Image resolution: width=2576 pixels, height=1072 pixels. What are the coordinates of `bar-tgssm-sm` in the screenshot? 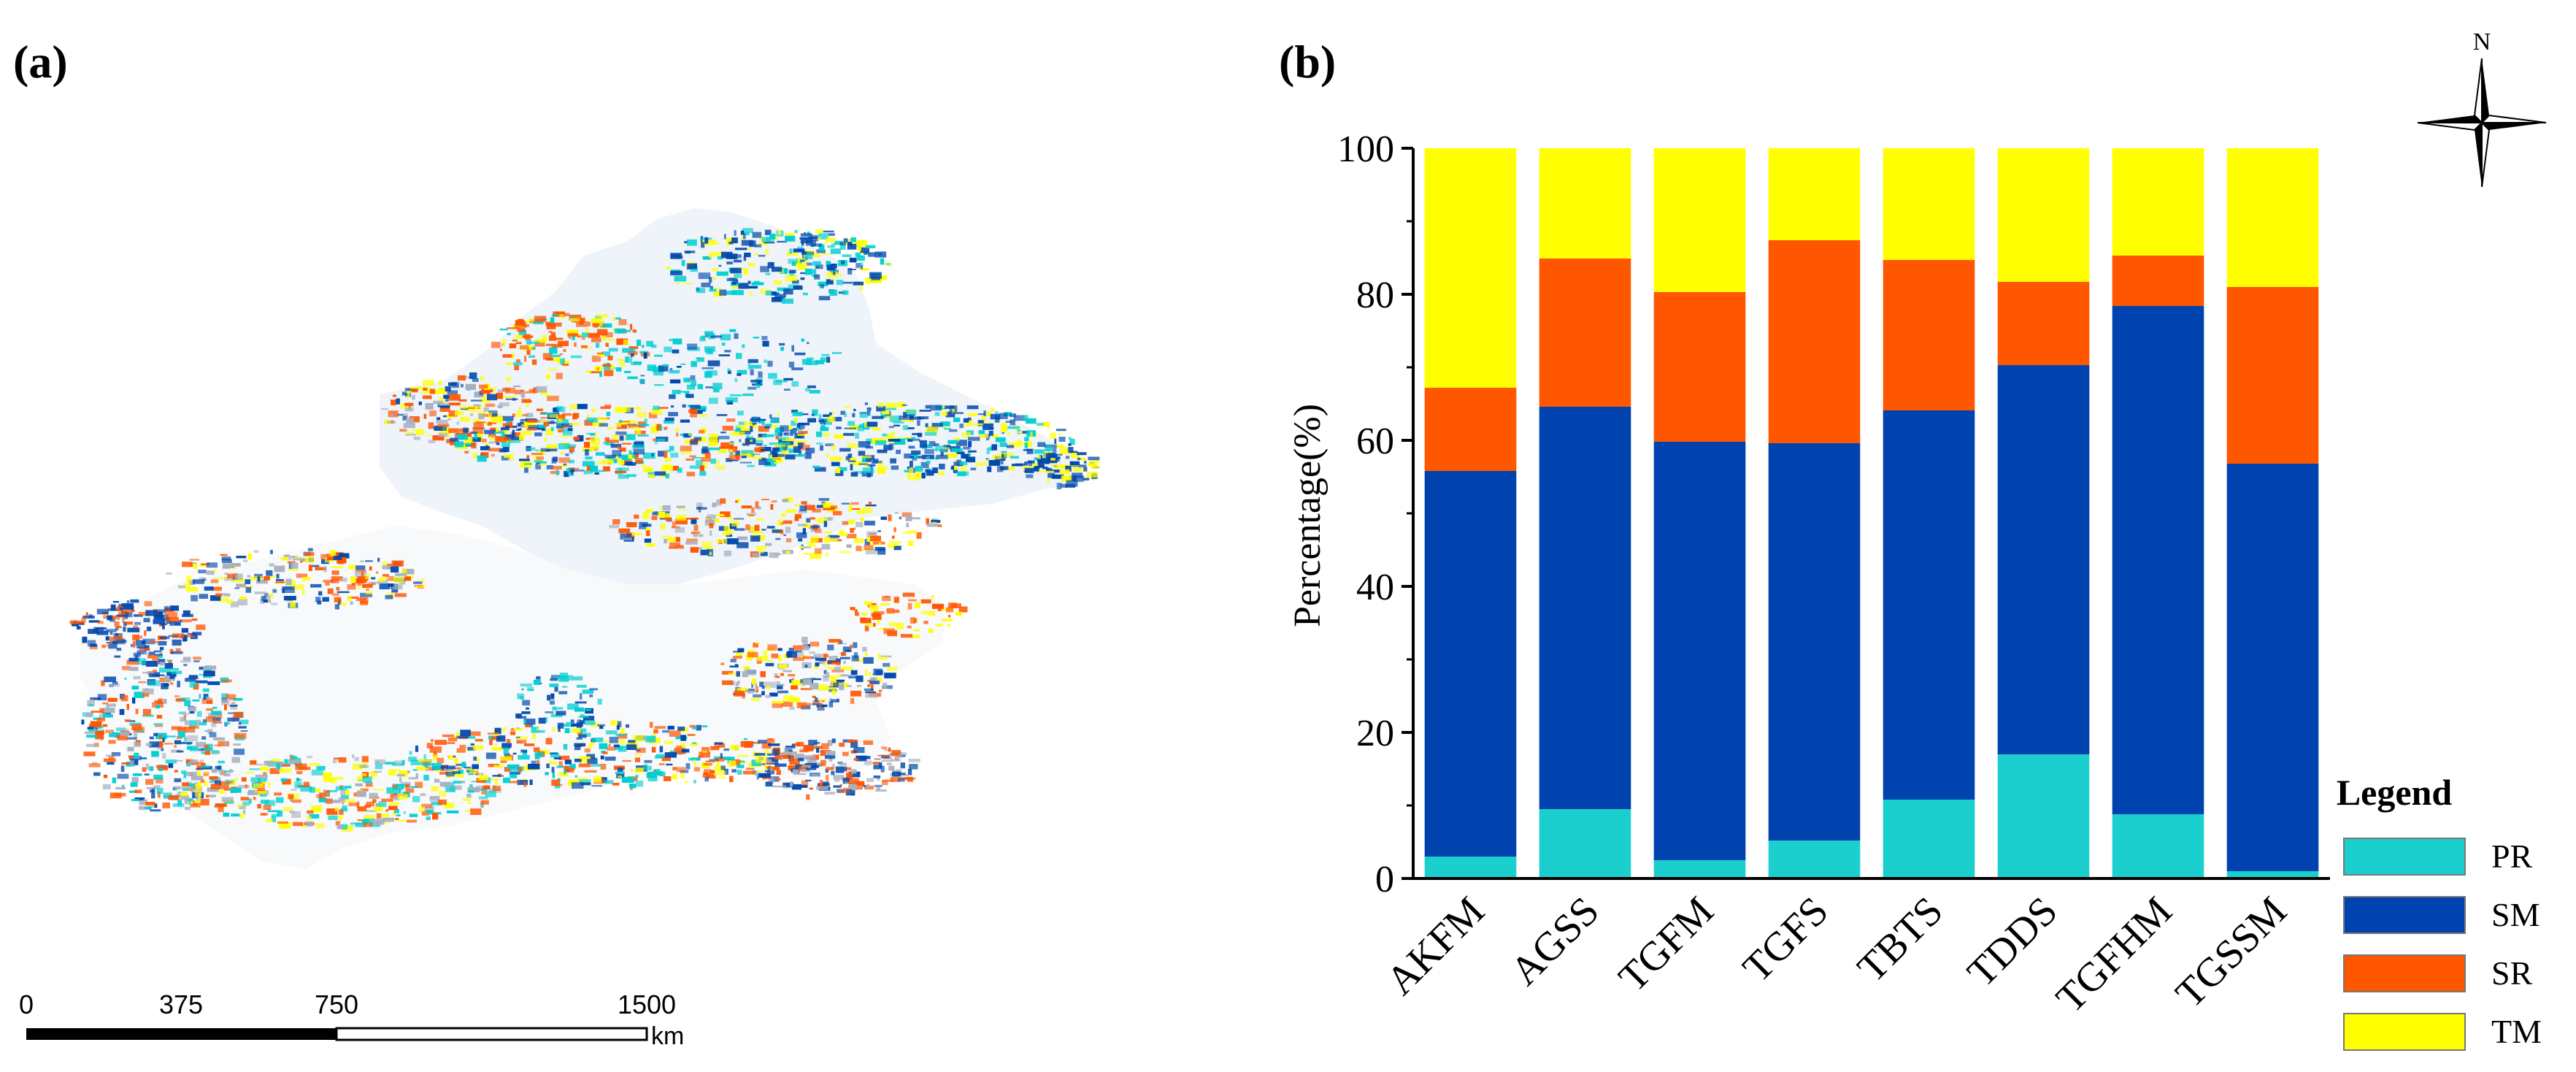 It's located at (2272, 667).